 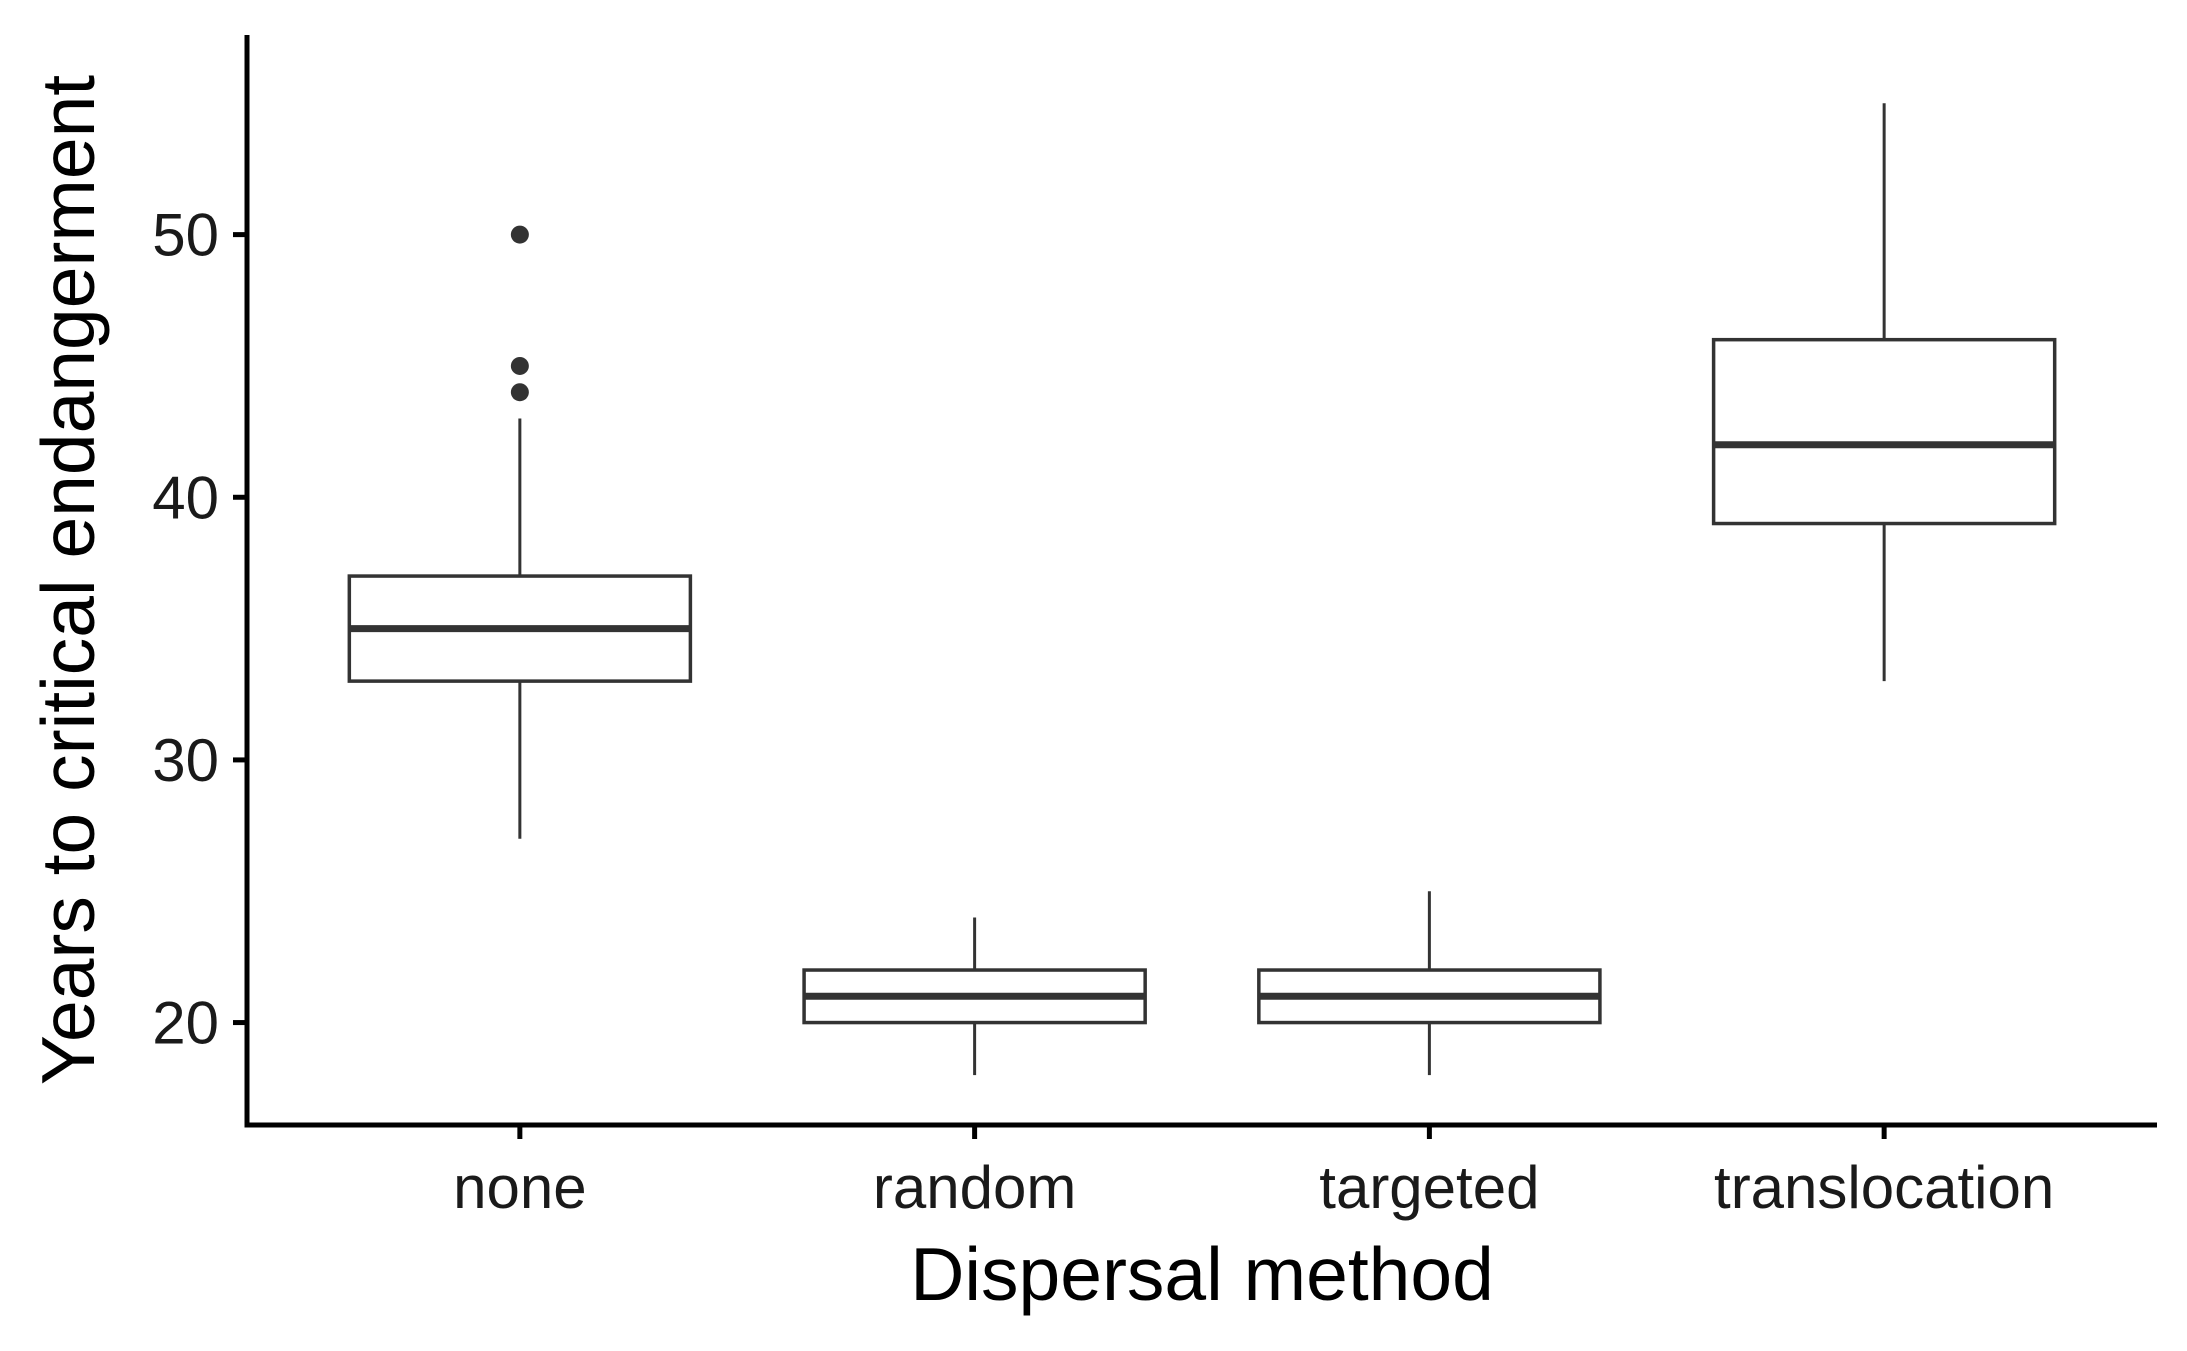 What do you see at coordinates (1884, 431) in the screenshot?
I see `iqr-box` at bounding box center [1884, 431].